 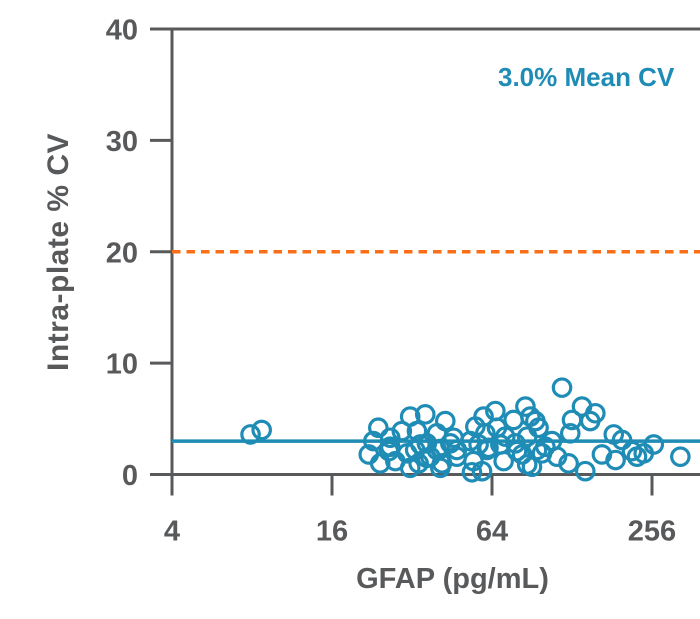 I want to click on x-tick-label: 16, so click(x=332, y=532).